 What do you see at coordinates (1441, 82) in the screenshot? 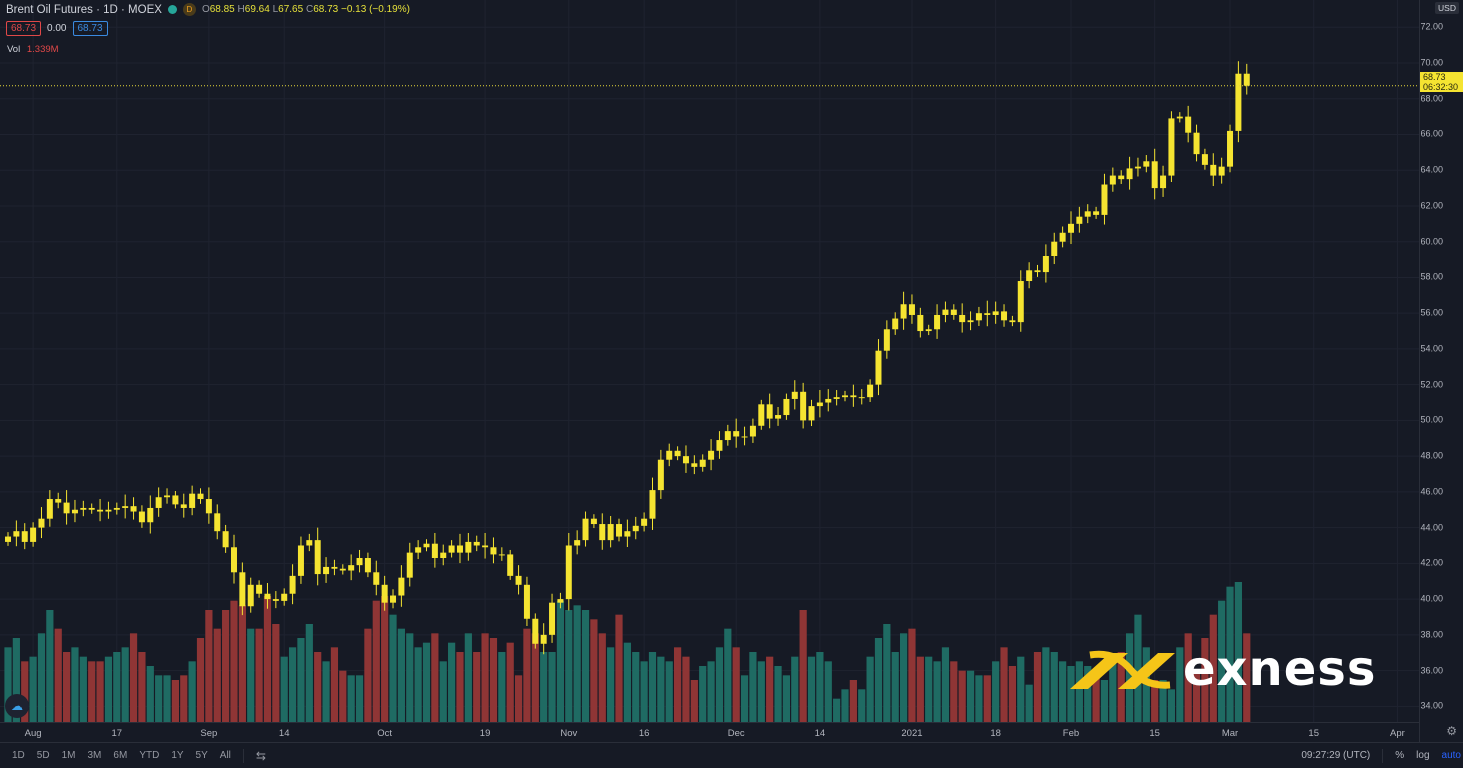
I see `last-price-tag: 68.73 06:32:30` at bounding box center [1441, 82].